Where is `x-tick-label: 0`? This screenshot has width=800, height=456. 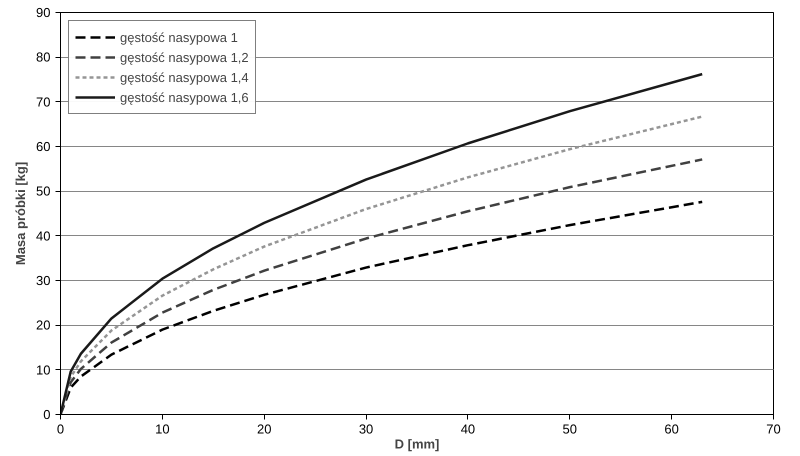 x-tick-label: 0 is located at coordinates (60, 429).